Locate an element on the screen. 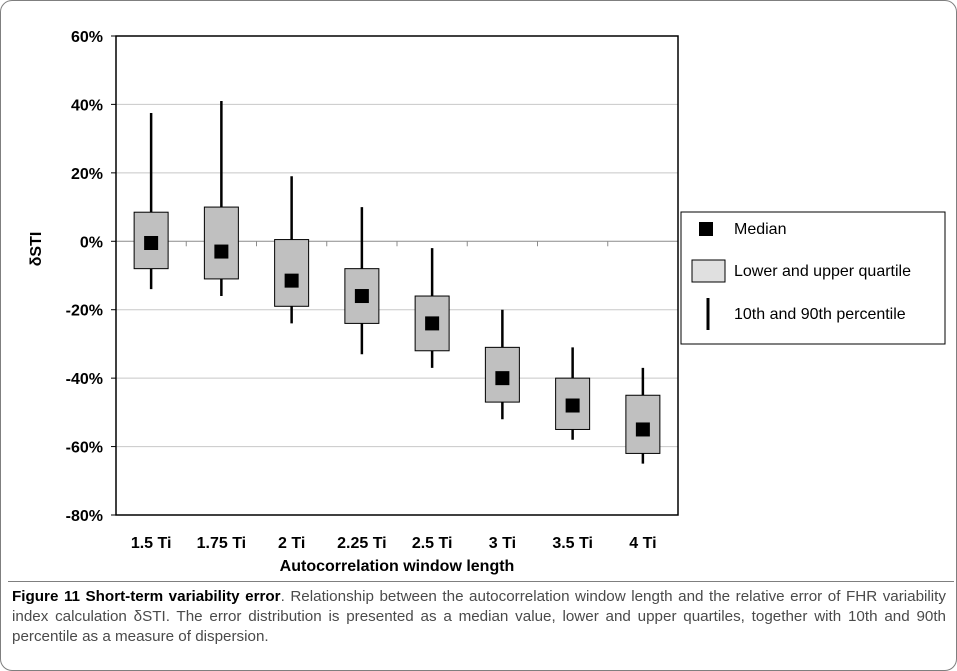 Image resolution: width=957 pixels, height=671 pixels. x-tick-label: 2.5 Ti is located at coordinates (432, 543).